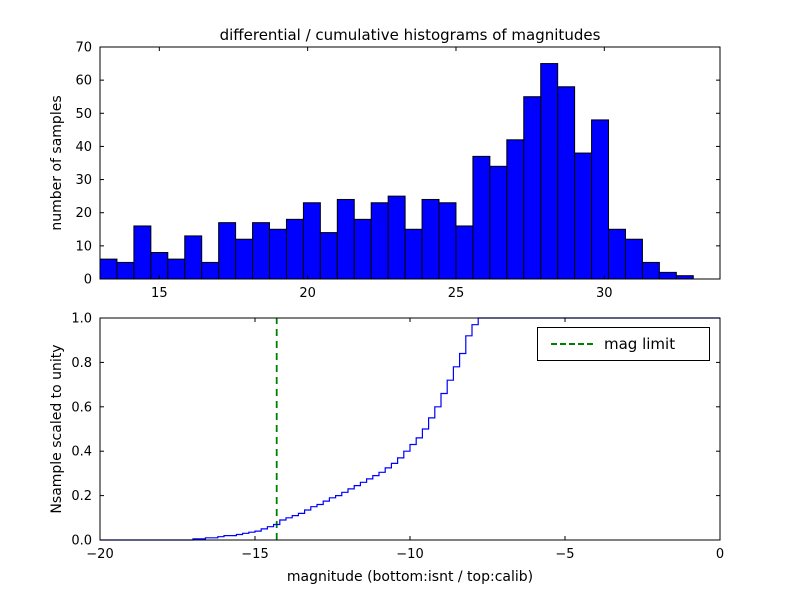  I want to click on top-x-tick-label: 15, so click(159, 293).